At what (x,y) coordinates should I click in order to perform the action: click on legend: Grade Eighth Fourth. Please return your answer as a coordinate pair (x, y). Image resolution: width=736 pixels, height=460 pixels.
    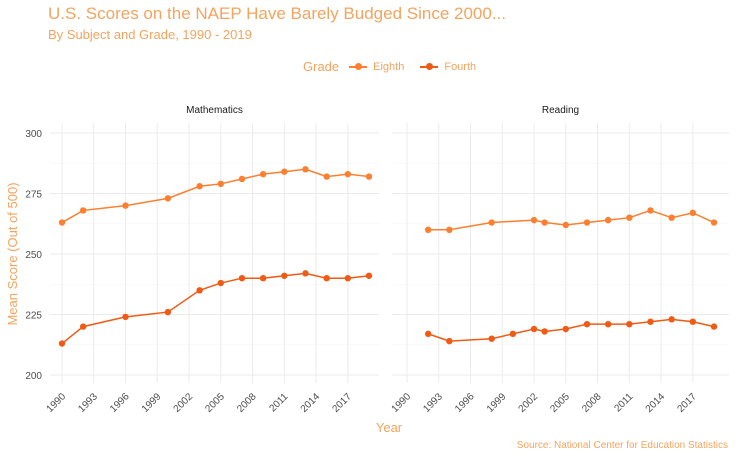
    Looking at the image, I should click on (395, 66).